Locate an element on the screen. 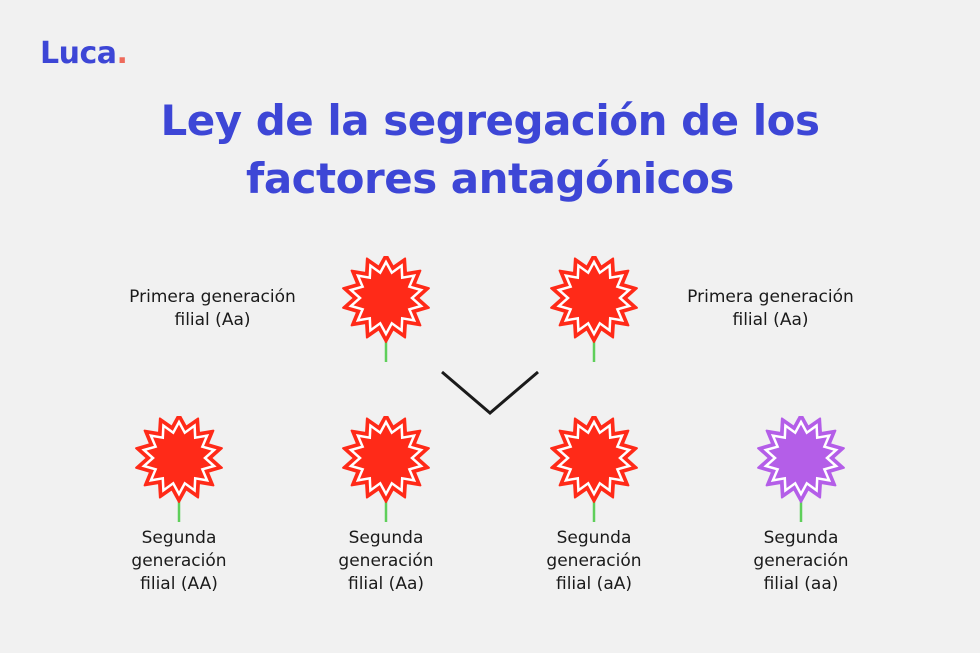 The image size is (980, 653). luca-logo: Luca. is located at coordinates (84, 53).